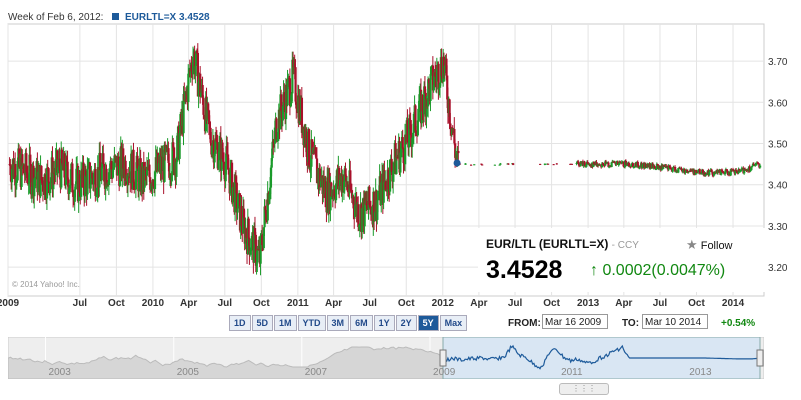 This screenshot has height=400, width=801. What do you see at coordinates (406, 323) in the screenshot?
I see `range-button-2y: 2Y` at bounding box center [406, 323].